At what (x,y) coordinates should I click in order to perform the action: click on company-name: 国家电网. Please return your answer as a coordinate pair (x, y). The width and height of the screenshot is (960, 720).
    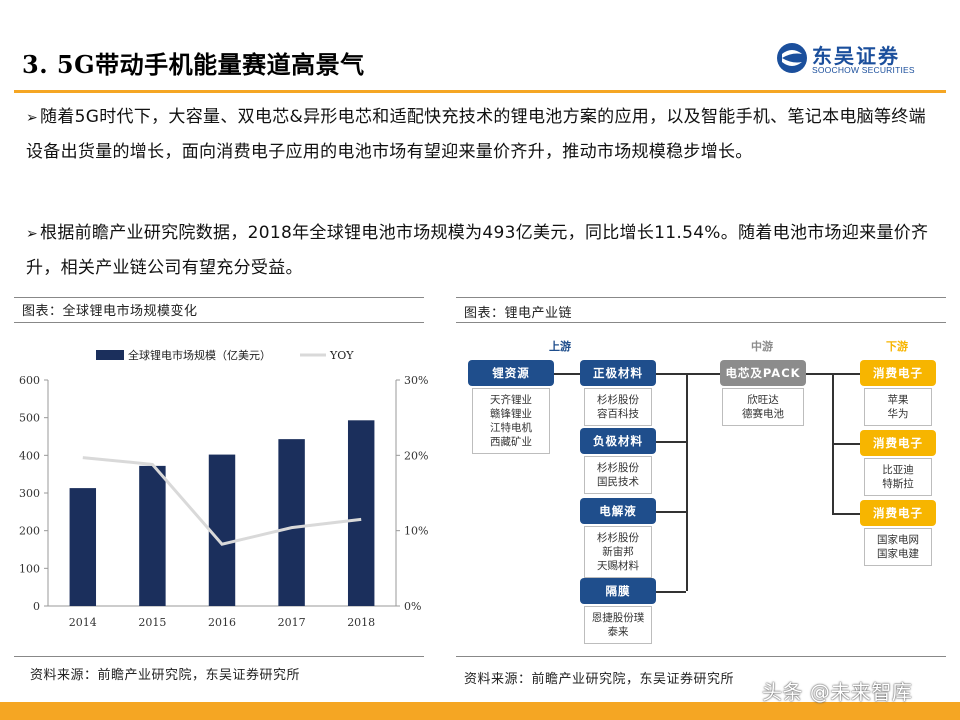
    Looking at the image, I should click on (898, 540).